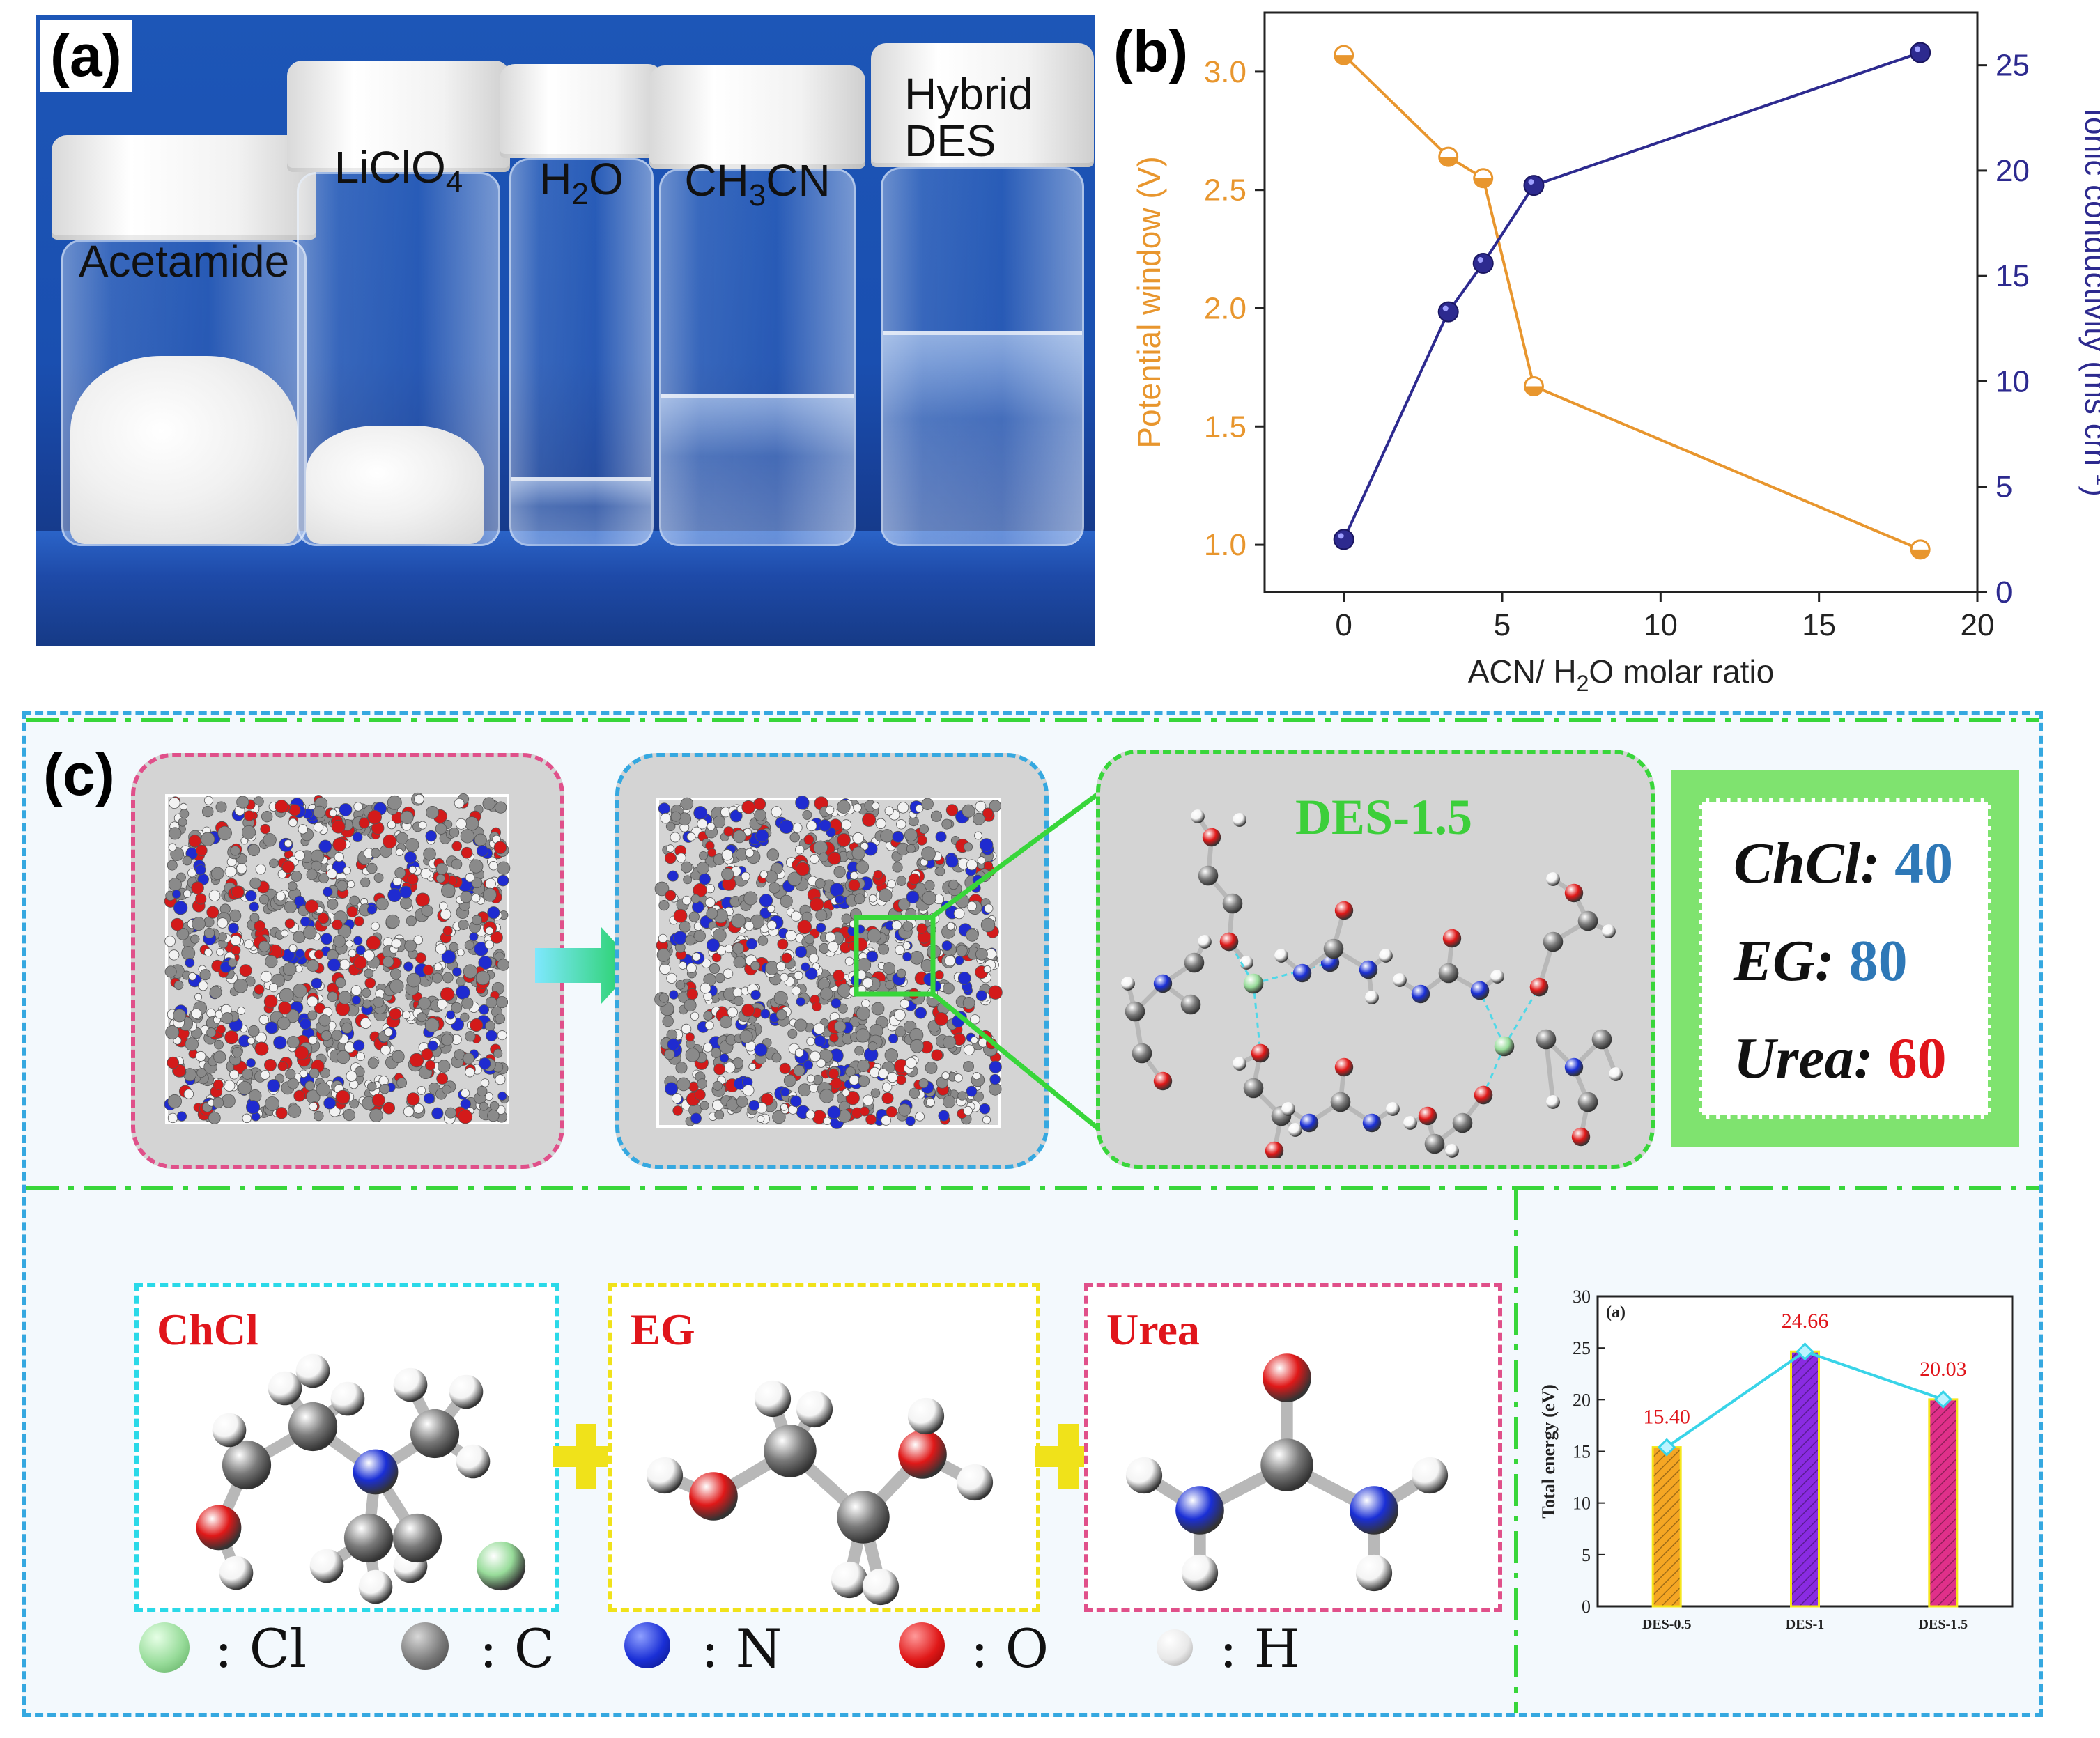 The image size is (2100, 1738). Describe the element at coordinates (757, 357) in the screenshot. I see `vial-glass` at that location.